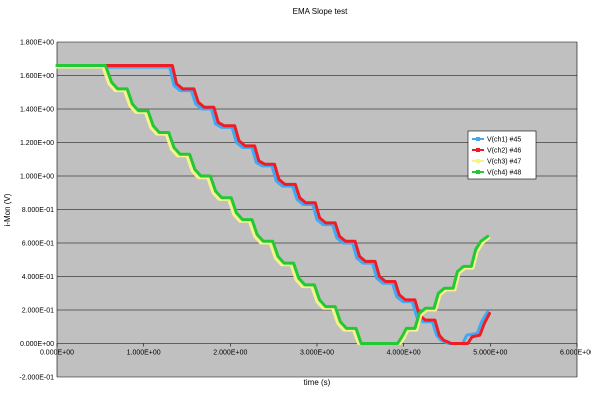  I want to click on y-tick-label: 1.600E+00, so click(37, 76).